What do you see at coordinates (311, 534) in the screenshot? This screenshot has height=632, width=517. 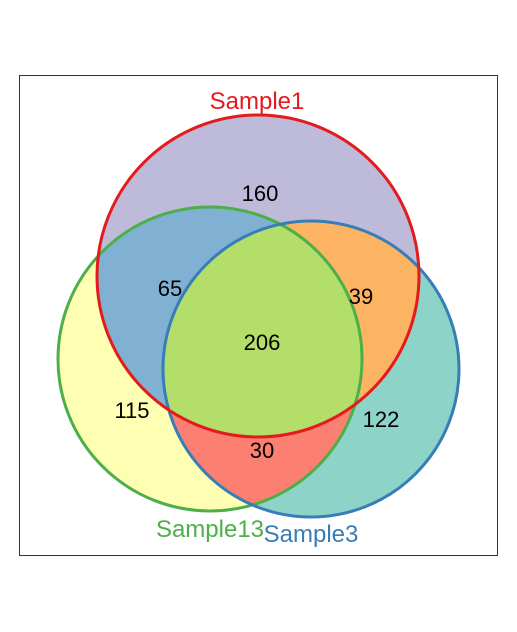 I see `set-label-sample3: Sample3` at bounding box center [311, 534].